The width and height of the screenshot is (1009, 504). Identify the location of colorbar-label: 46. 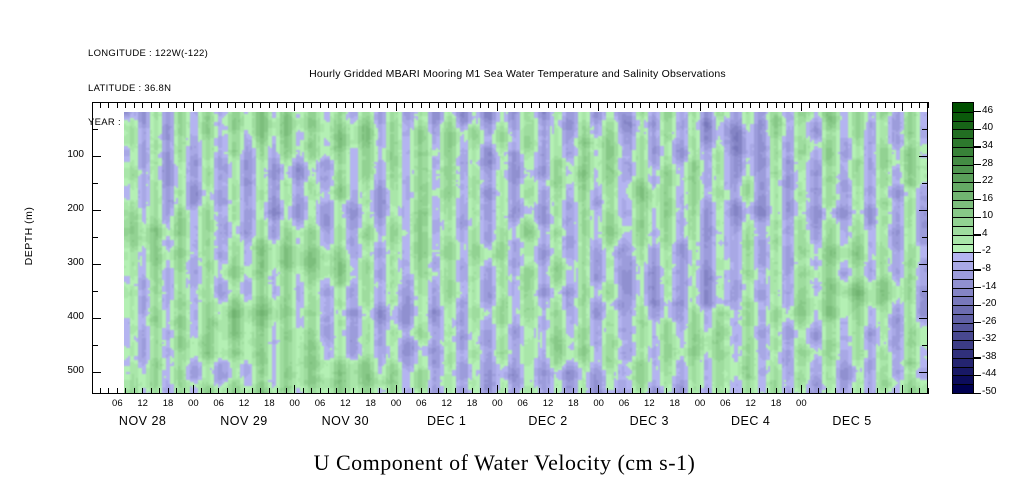
(988, 110).